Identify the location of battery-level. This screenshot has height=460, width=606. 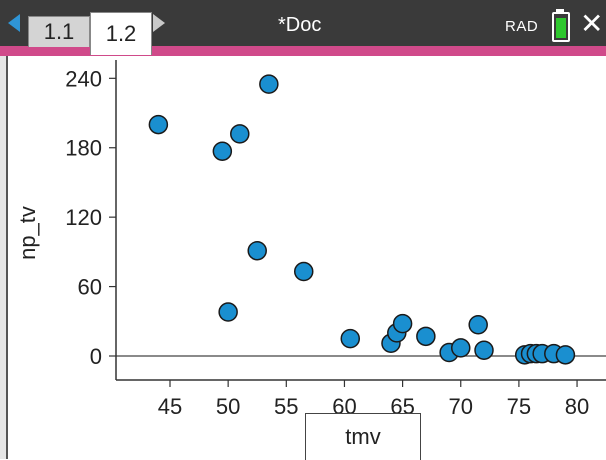
(561, 28).